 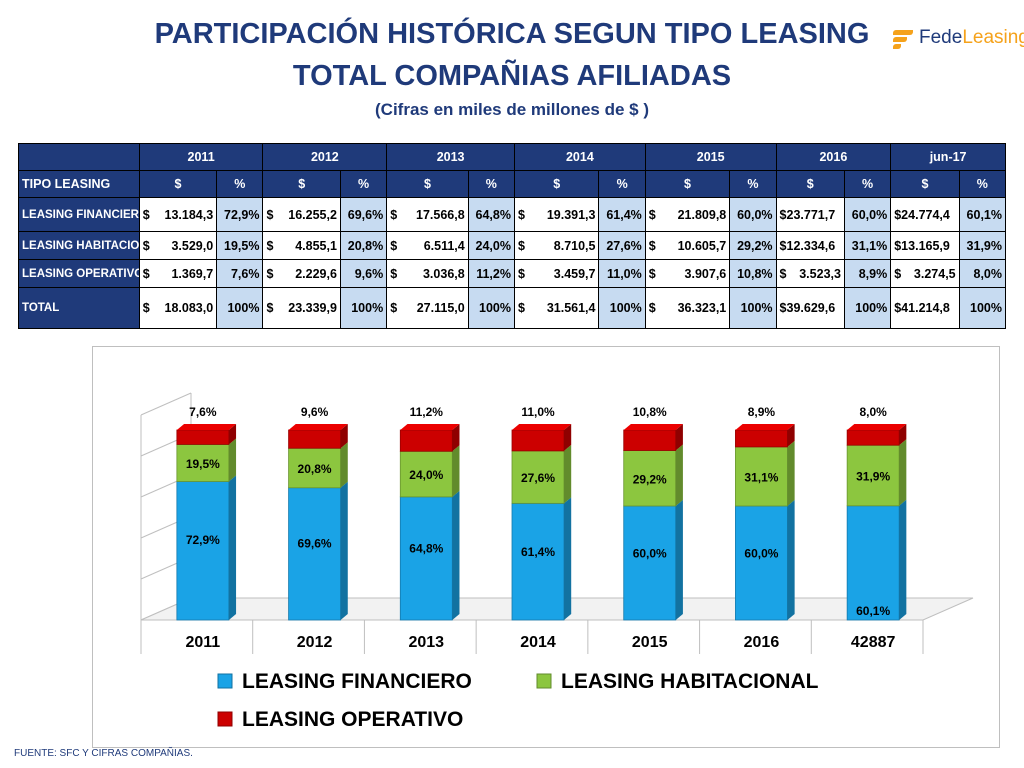 What do you see at coordinates (650, 479) in the screenshot?
I see `data-label-habitacional: 29,2%` at bounding box center [650, 479].